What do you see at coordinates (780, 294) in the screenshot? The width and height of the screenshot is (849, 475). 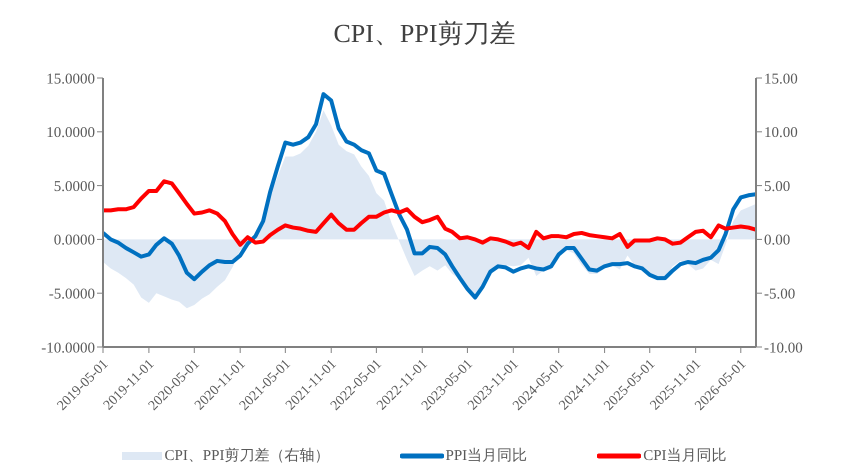 I see `y2-tick-label: -5.00` at bounding box center [780, 294].